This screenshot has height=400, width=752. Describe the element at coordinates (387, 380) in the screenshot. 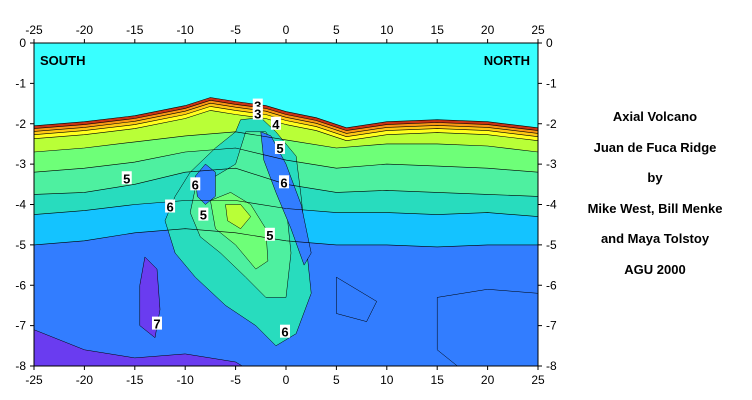

I see `x-tick-label-bottom: 10` at that location.